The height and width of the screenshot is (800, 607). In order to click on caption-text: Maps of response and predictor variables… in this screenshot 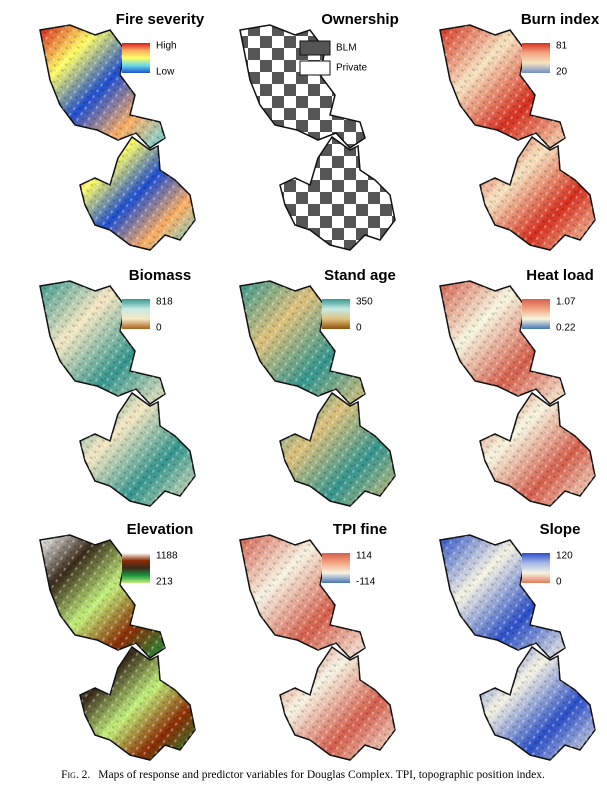, I will do `click(321, 775)`.